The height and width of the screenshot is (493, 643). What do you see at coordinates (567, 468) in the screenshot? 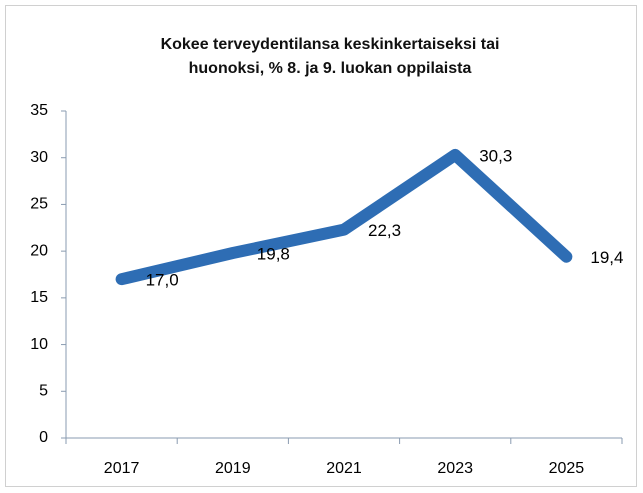
I see `x-tick-label: 2025` at bounding box center [567, 468].